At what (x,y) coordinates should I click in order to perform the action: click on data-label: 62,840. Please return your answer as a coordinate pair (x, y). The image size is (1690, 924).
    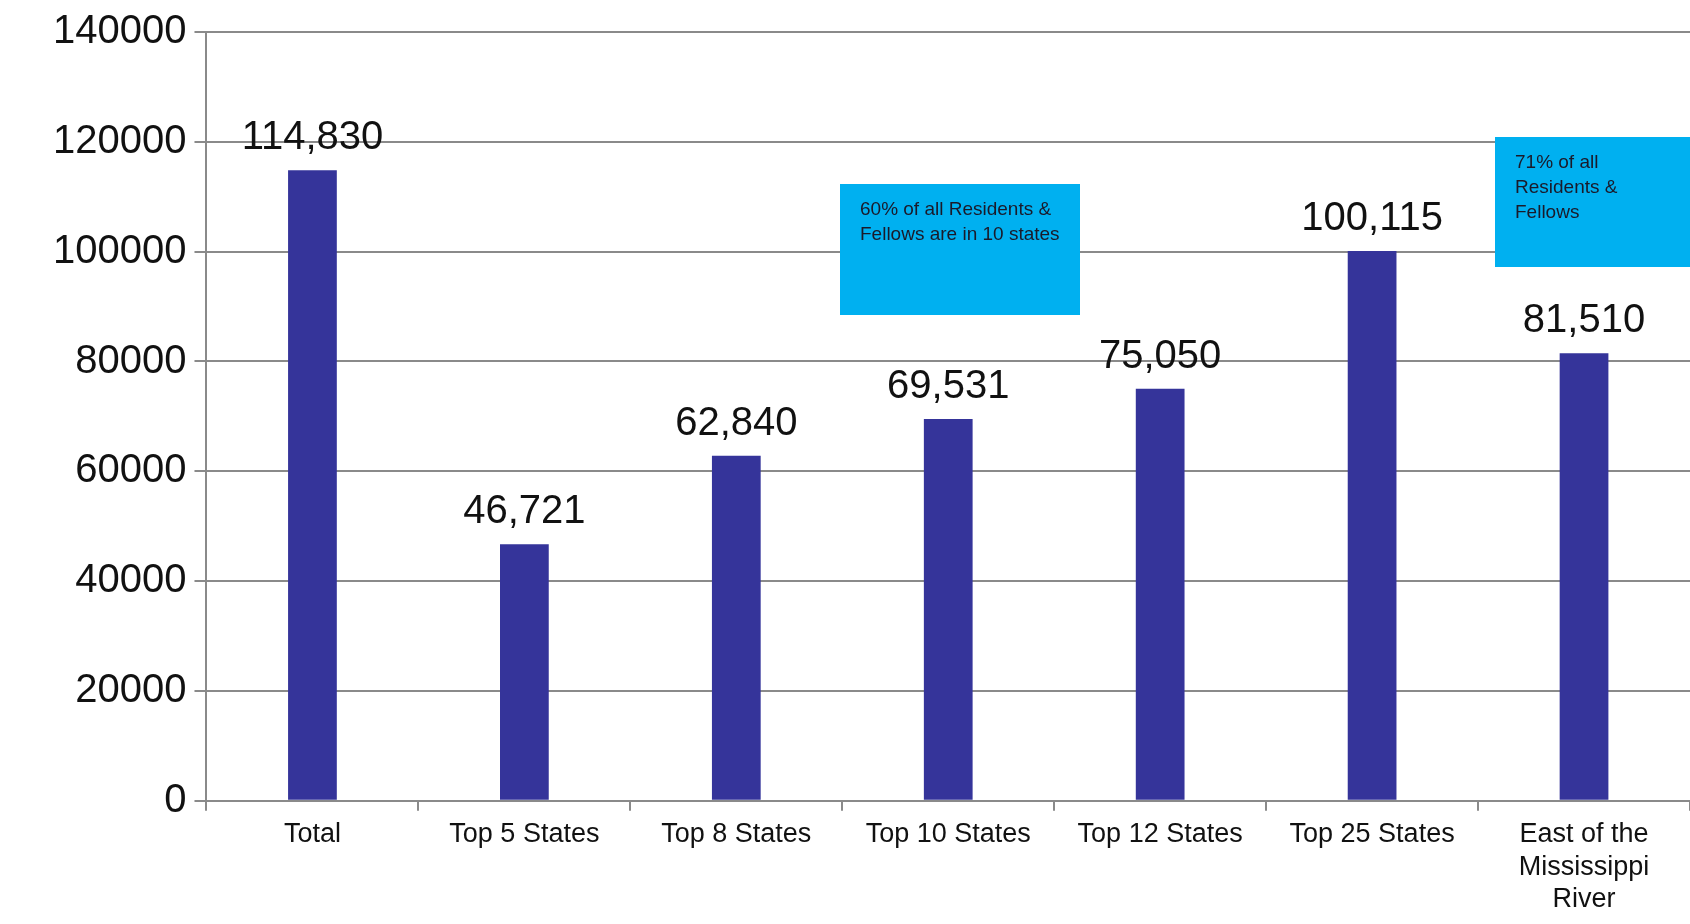
    Looking at the image, I should click on (736, 420).